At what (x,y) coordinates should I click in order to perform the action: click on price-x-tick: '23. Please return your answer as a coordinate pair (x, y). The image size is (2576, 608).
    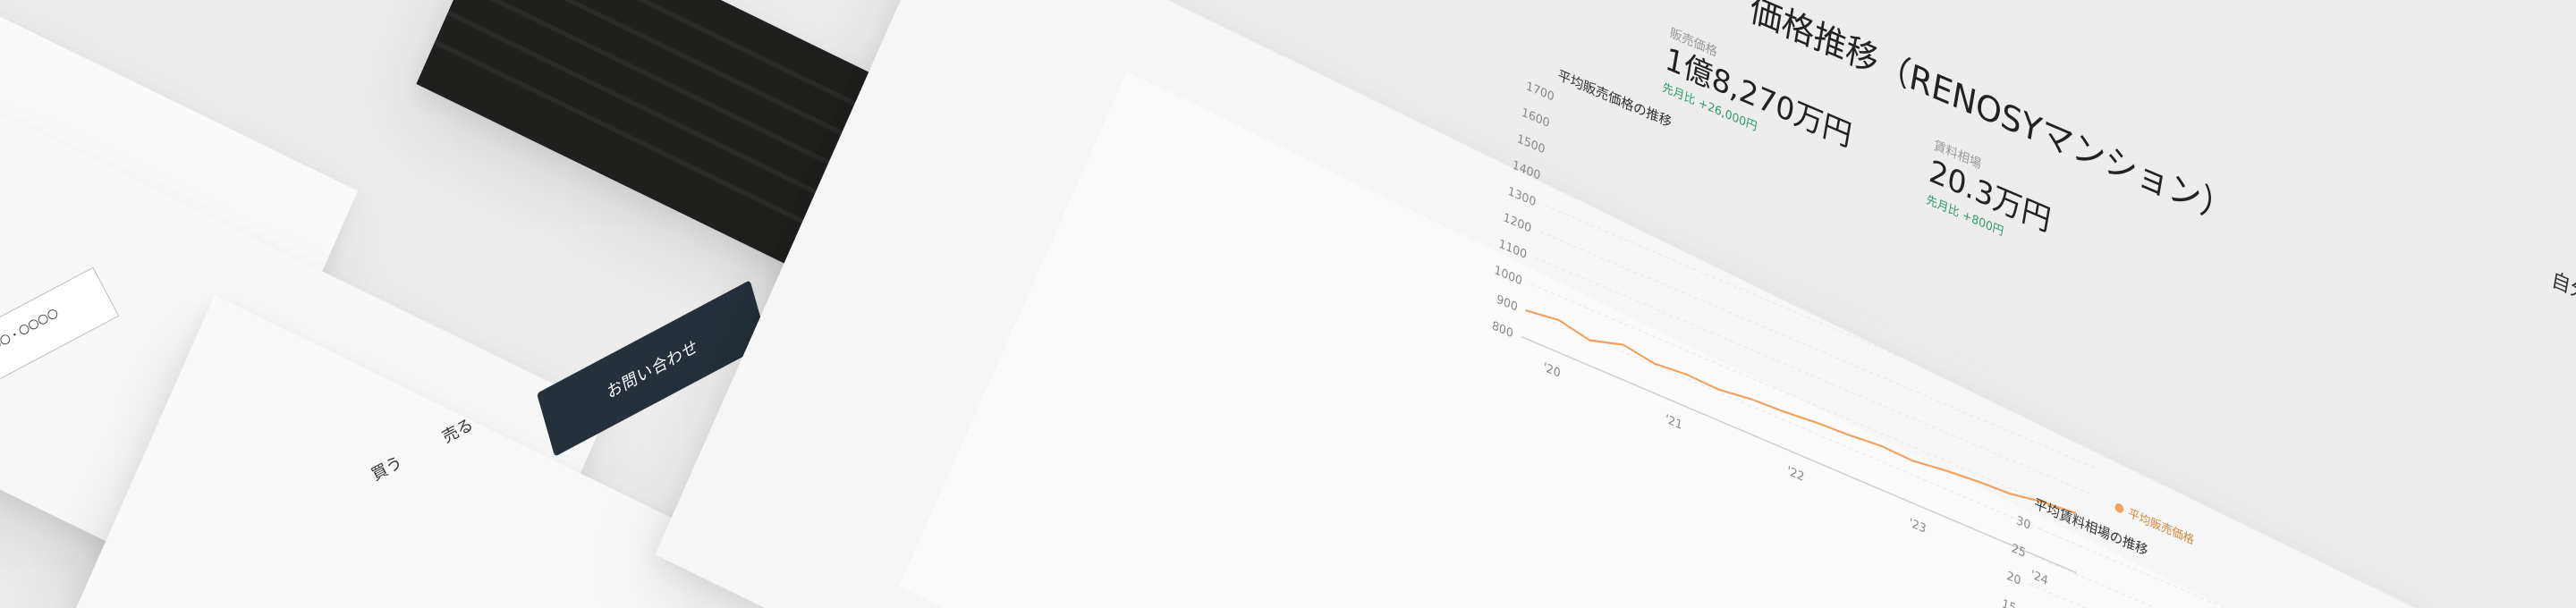
    Looking at the image, I should click on (1917, 526).